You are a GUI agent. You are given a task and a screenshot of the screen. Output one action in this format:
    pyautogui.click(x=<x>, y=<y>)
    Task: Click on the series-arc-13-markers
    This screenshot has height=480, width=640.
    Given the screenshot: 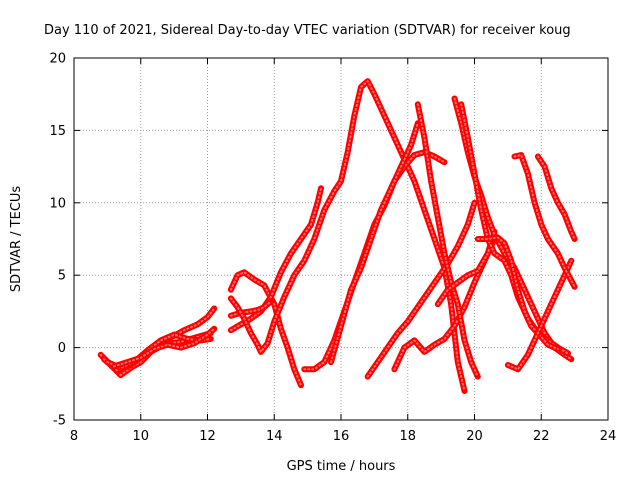 What is the action you would take?
    pyautogui.click(x=447, y=240)
    